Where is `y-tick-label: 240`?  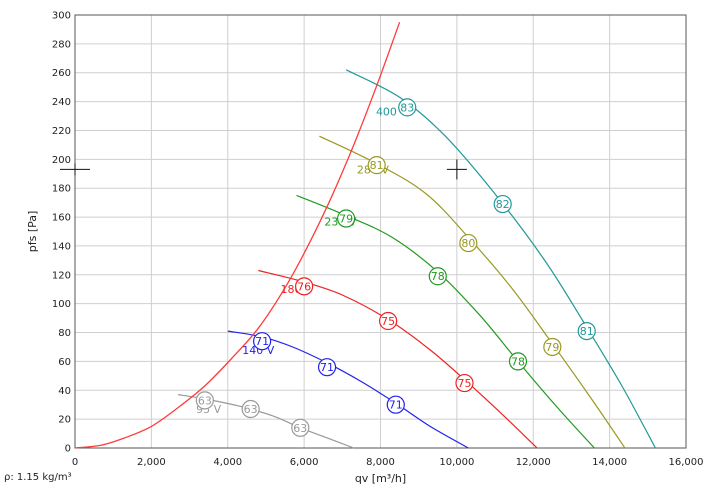 y-tick-label: 240 is located at coordinates (61, 102).